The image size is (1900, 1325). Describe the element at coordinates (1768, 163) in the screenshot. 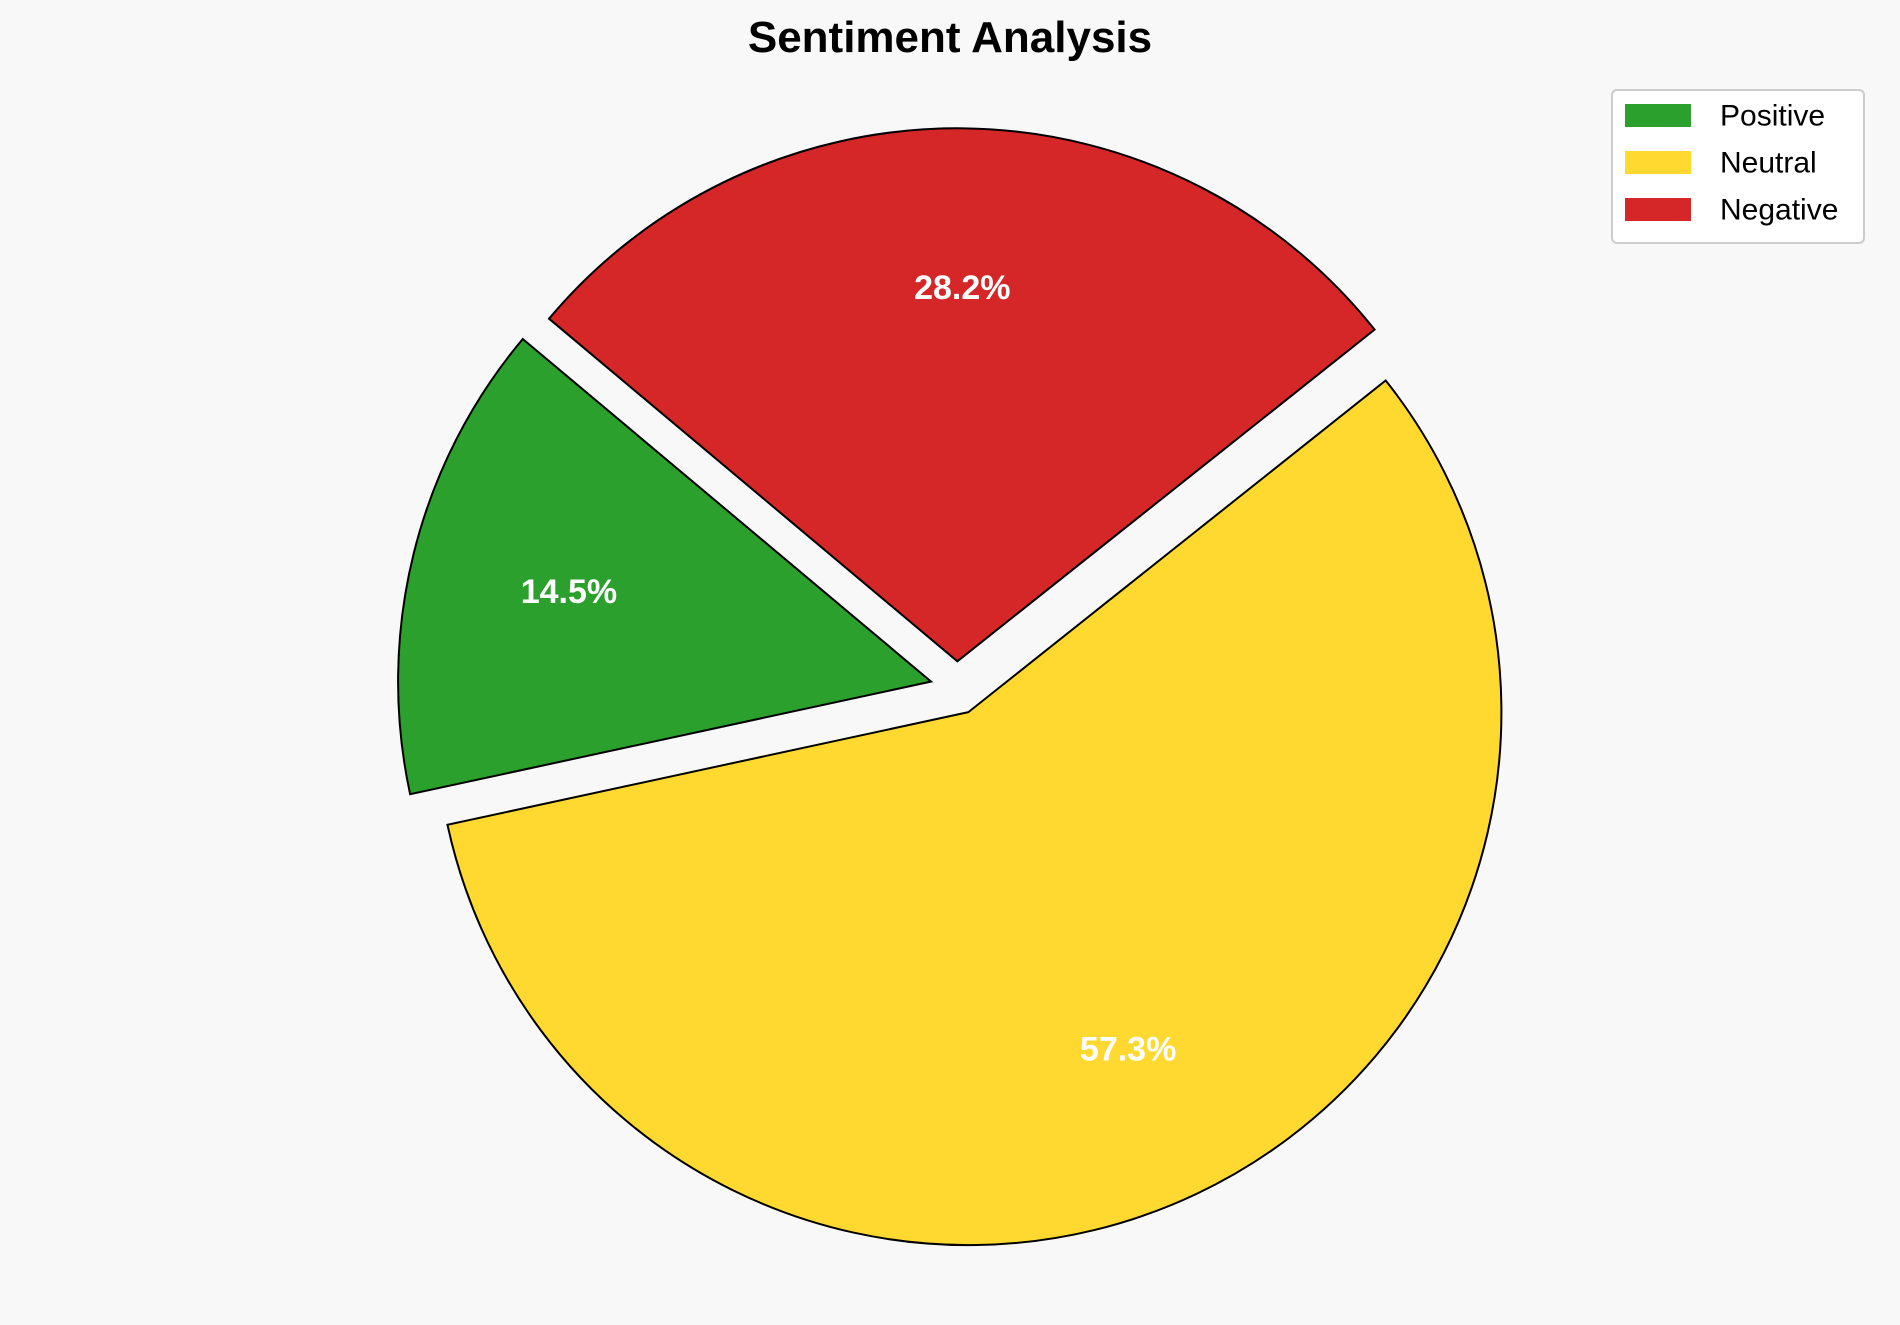

I see `legend-label-neutral: Neutral` at that location.